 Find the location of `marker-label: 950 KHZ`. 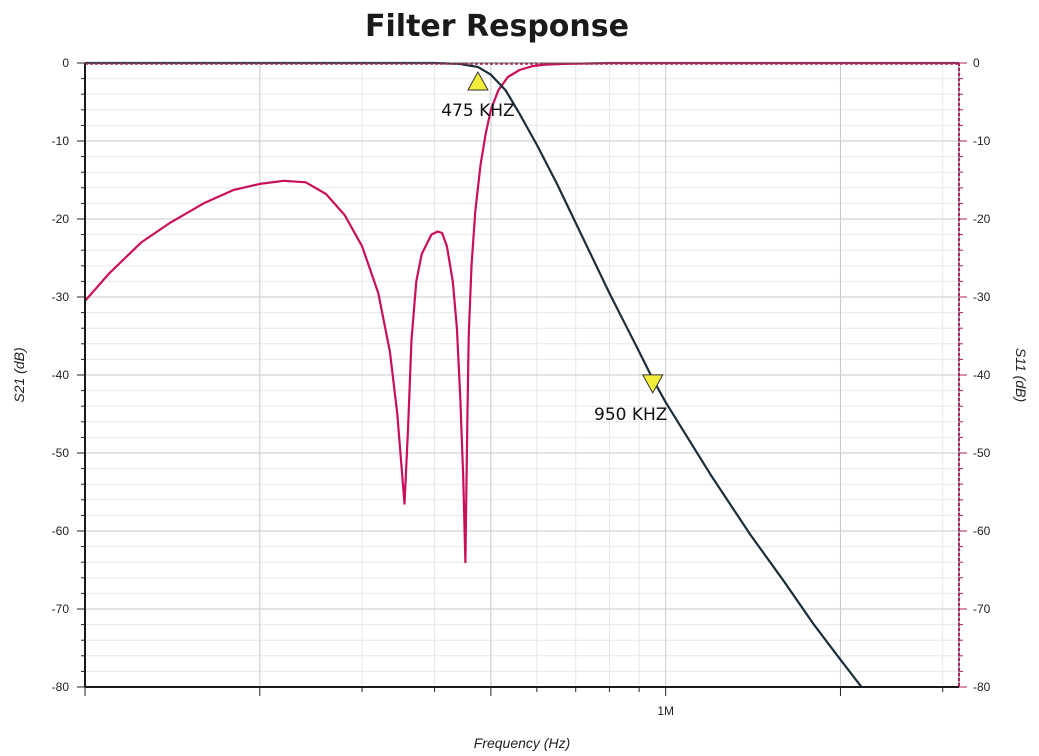

marker-label: 950 KHZ is located at coordinates (630, 415).